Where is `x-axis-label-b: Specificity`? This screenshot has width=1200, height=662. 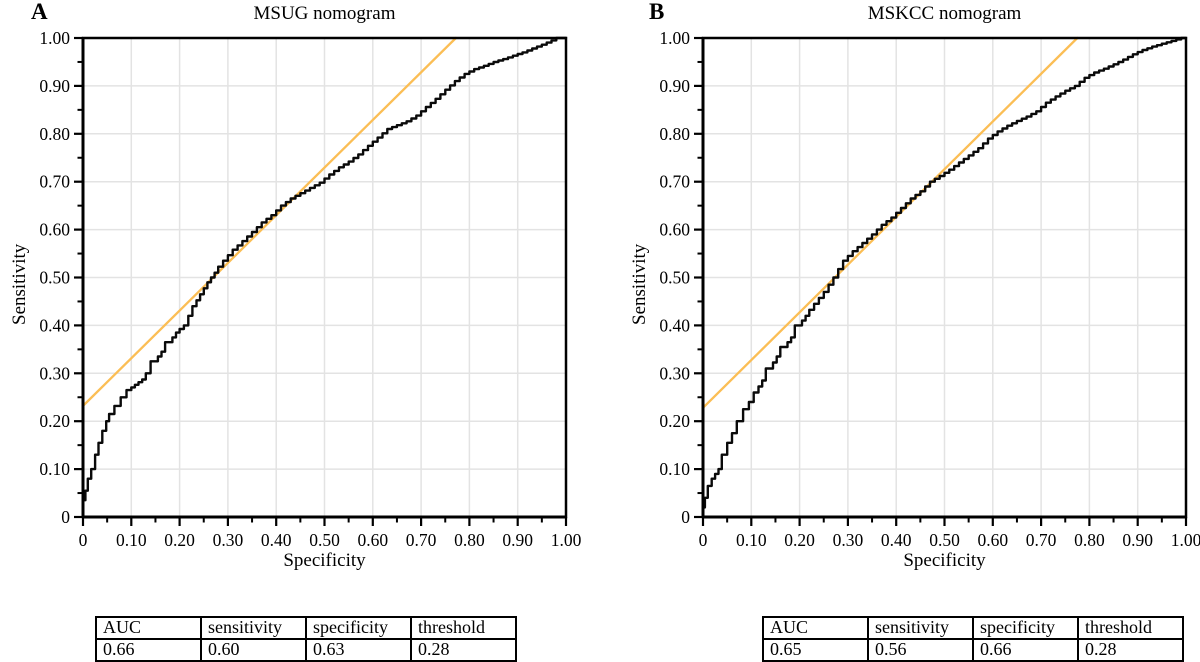
x-axis-label-b: Specificity is located at coordinates (944, 560).